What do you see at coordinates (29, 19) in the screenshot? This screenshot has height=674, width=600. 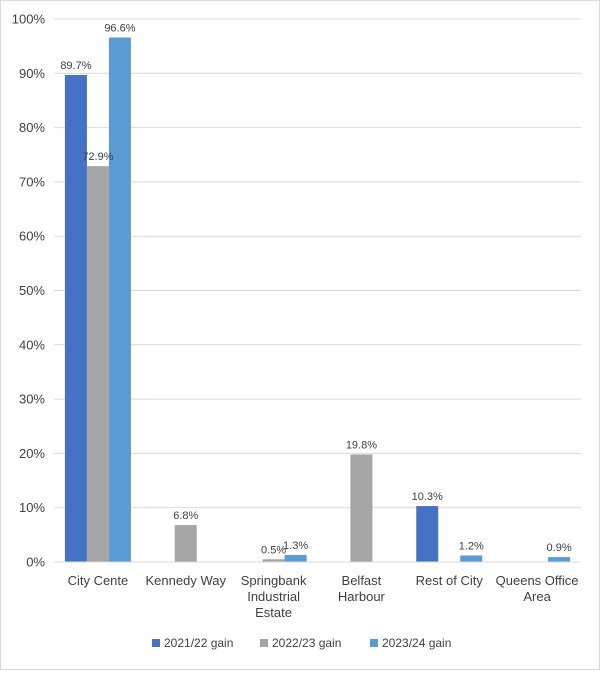 I see `y-tick-label: 100%` at bounding box center [29, 19].